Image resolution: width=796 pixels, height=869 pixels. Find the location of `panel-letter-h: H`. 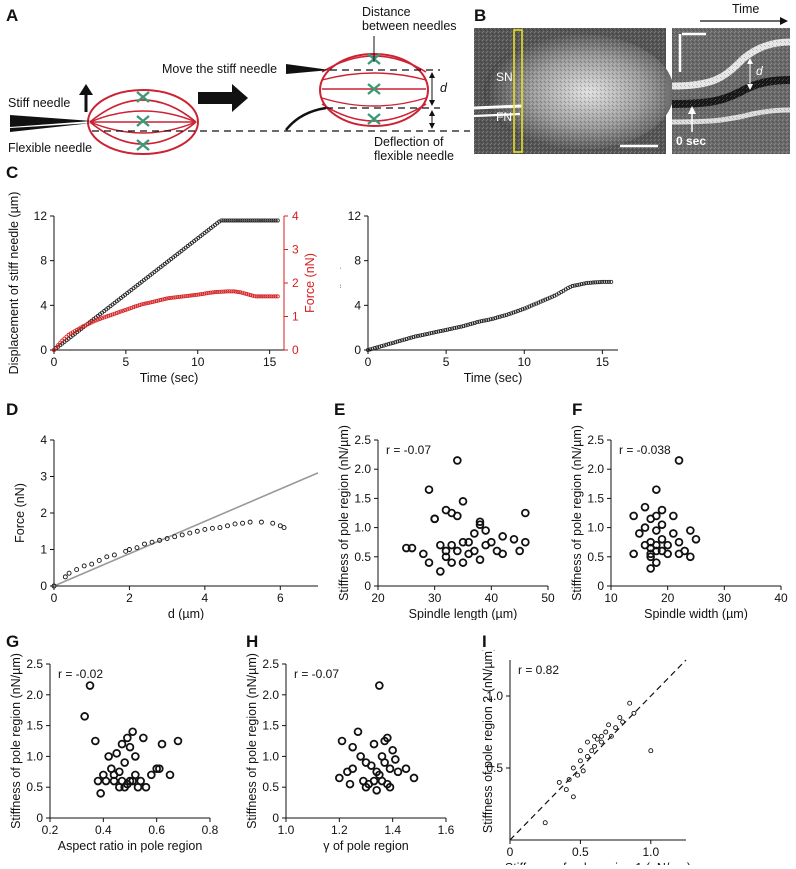

panel-letter-h: H is located at coordinates (252, 641).